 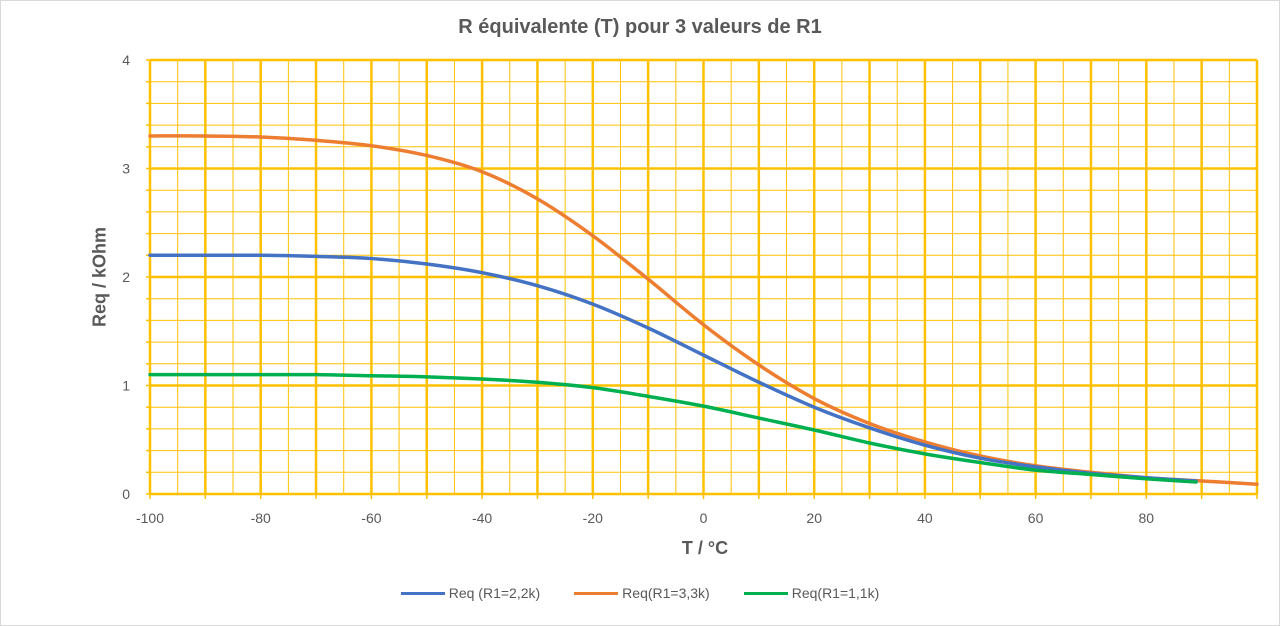 I want to click on legend: Req (R1=2,2k) Req(R1=3,3k) Req(R1=1,1k), so click(x=640, y=593).